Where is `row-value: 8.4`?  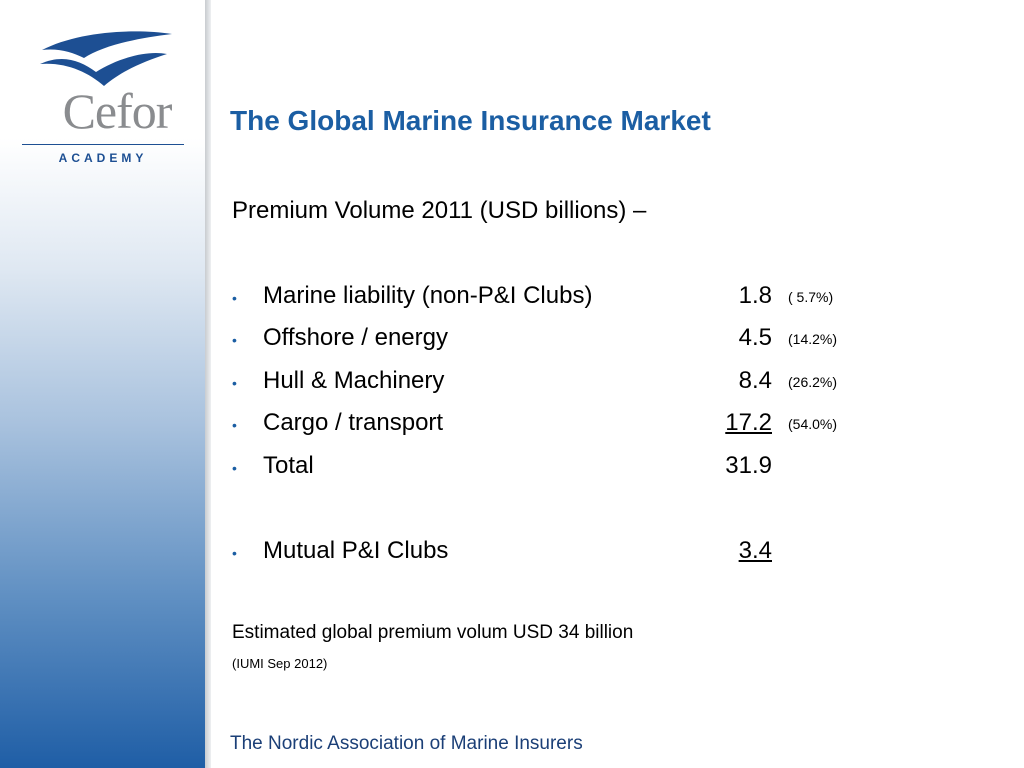
row-value: 8.4 is located at coordinates (755, 380).